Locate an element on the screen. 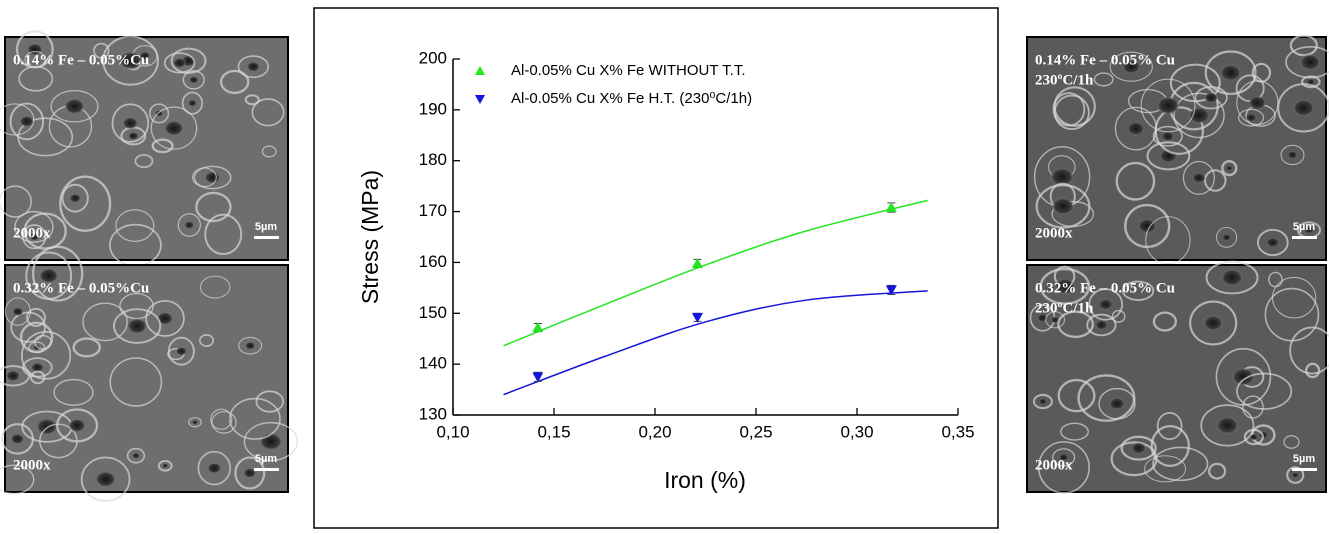 The image size is (1329, 535). micrograph-label: 0.14% Fe – 0.05%Cu is located at coordinates (81, 60).